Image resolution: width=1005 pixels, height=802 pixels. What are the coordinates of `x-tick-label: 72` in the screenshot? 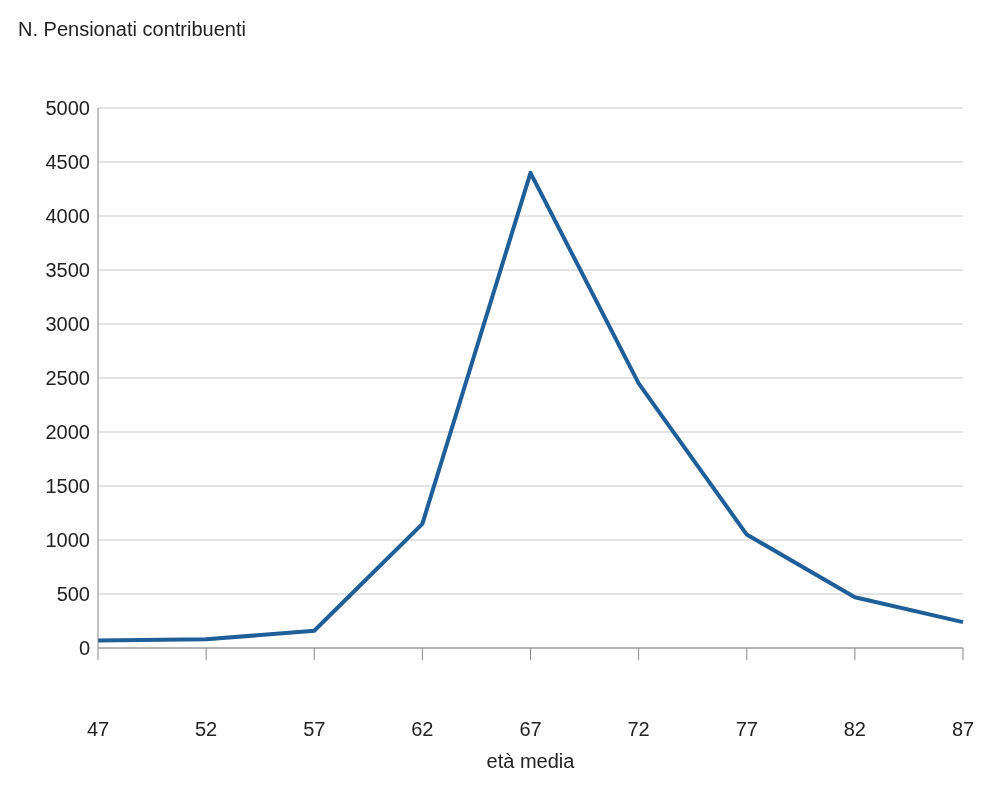 It's located at (638, 729).